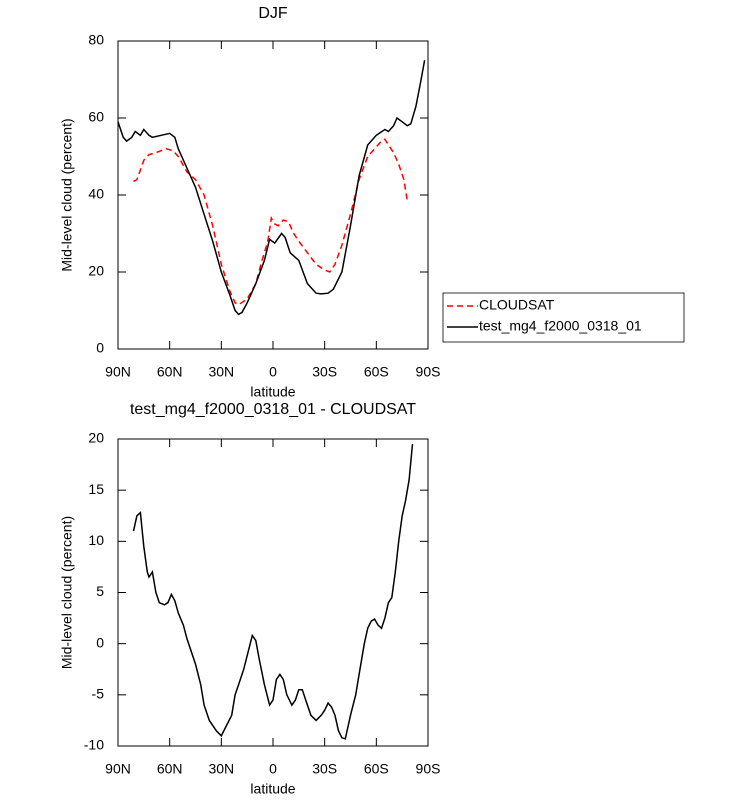 The width and height of the screenshot is (732, 801). I want to click on y-tick-label: 40, so click(96, 194).